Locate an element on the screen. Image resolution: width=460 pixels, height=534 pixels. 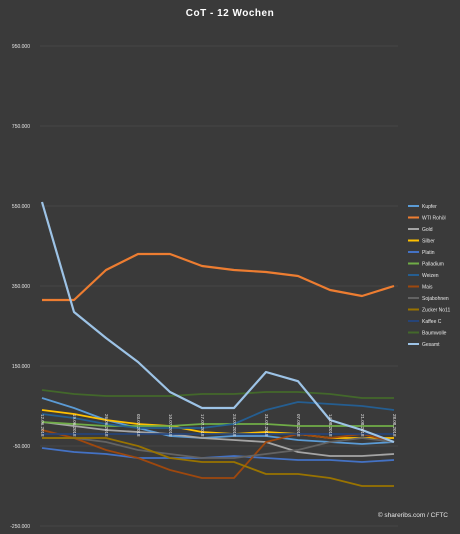
legend-label: Palladium is located at coordinates (433, 264).